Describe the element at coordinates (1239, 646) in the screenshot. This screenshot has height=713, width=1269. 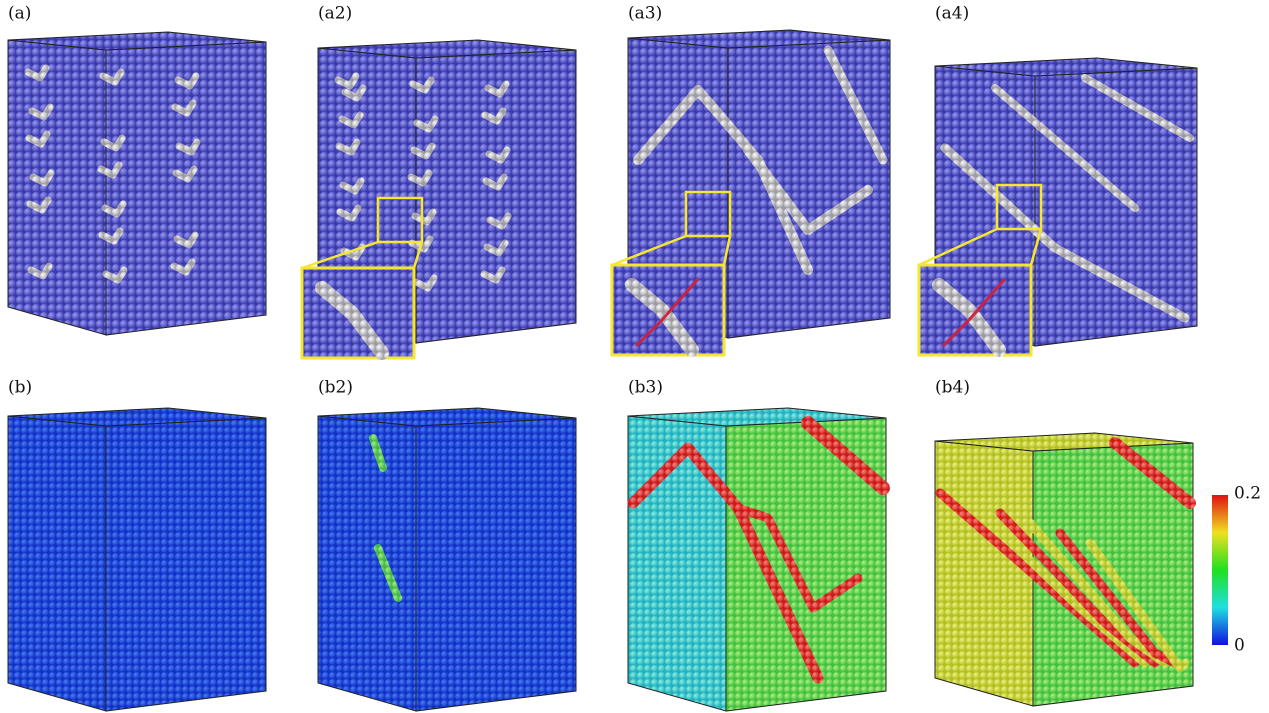
I see `colorbar-min: 0` at that location.